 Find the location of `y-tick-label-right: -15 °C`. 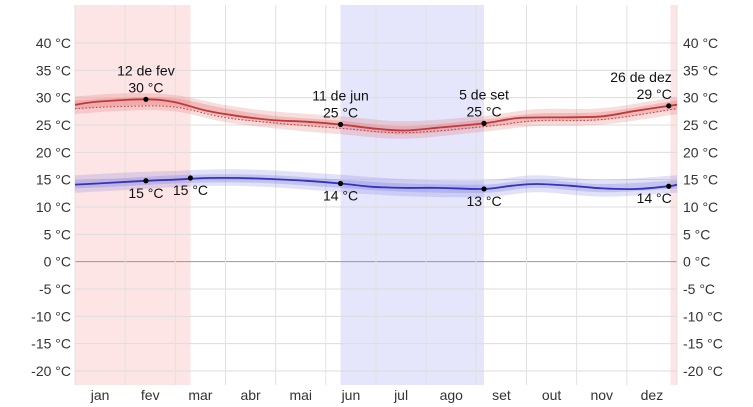

y-tick-label-right: -15 °C is located at coordinates (703, 344).